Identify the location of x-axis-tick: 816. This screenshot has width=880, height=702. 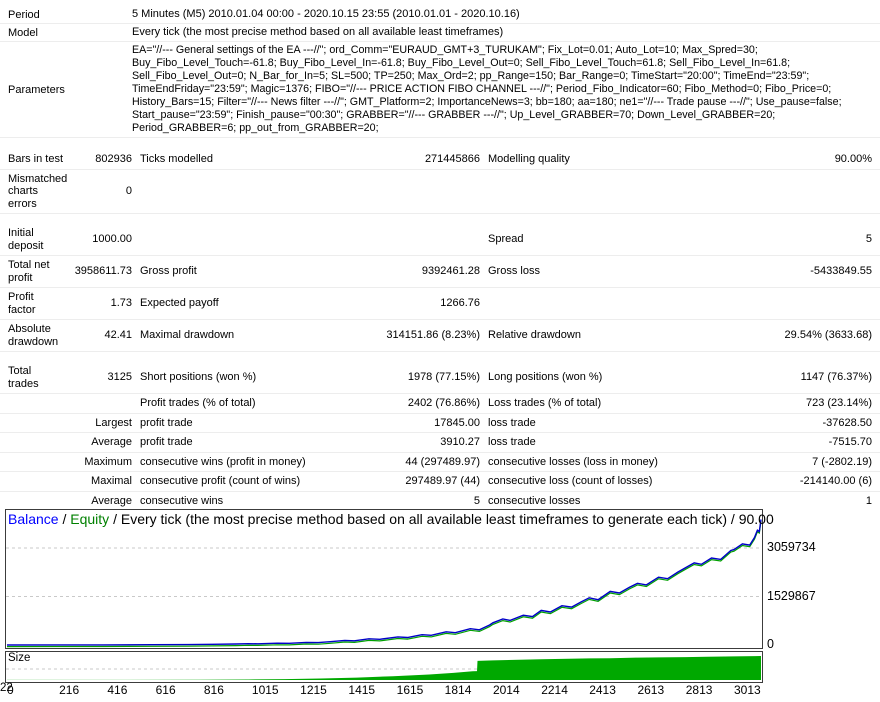
(213, 690).